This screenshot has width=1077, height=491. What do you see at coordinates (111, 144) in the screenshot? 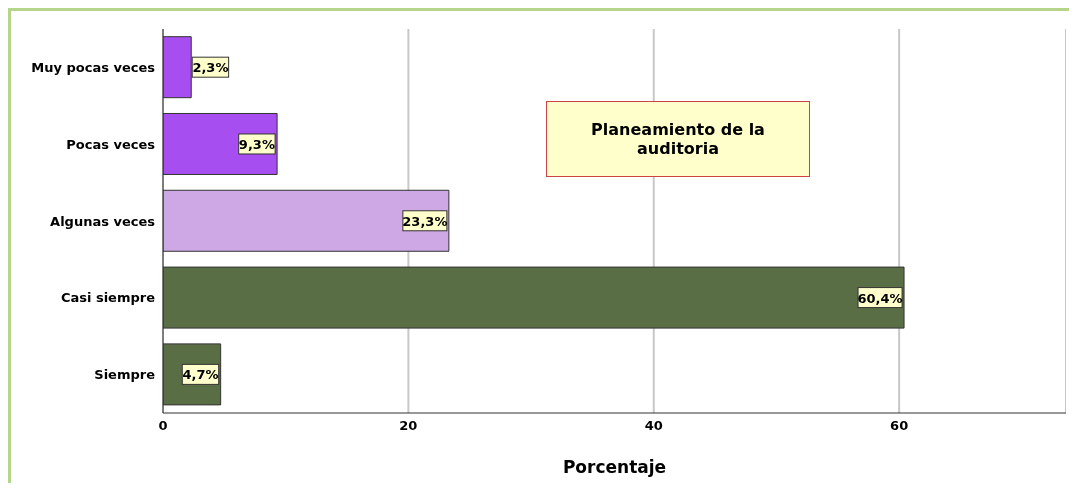
I see `y-tick-label: Pocas veces` at bounding box center [111, 144].